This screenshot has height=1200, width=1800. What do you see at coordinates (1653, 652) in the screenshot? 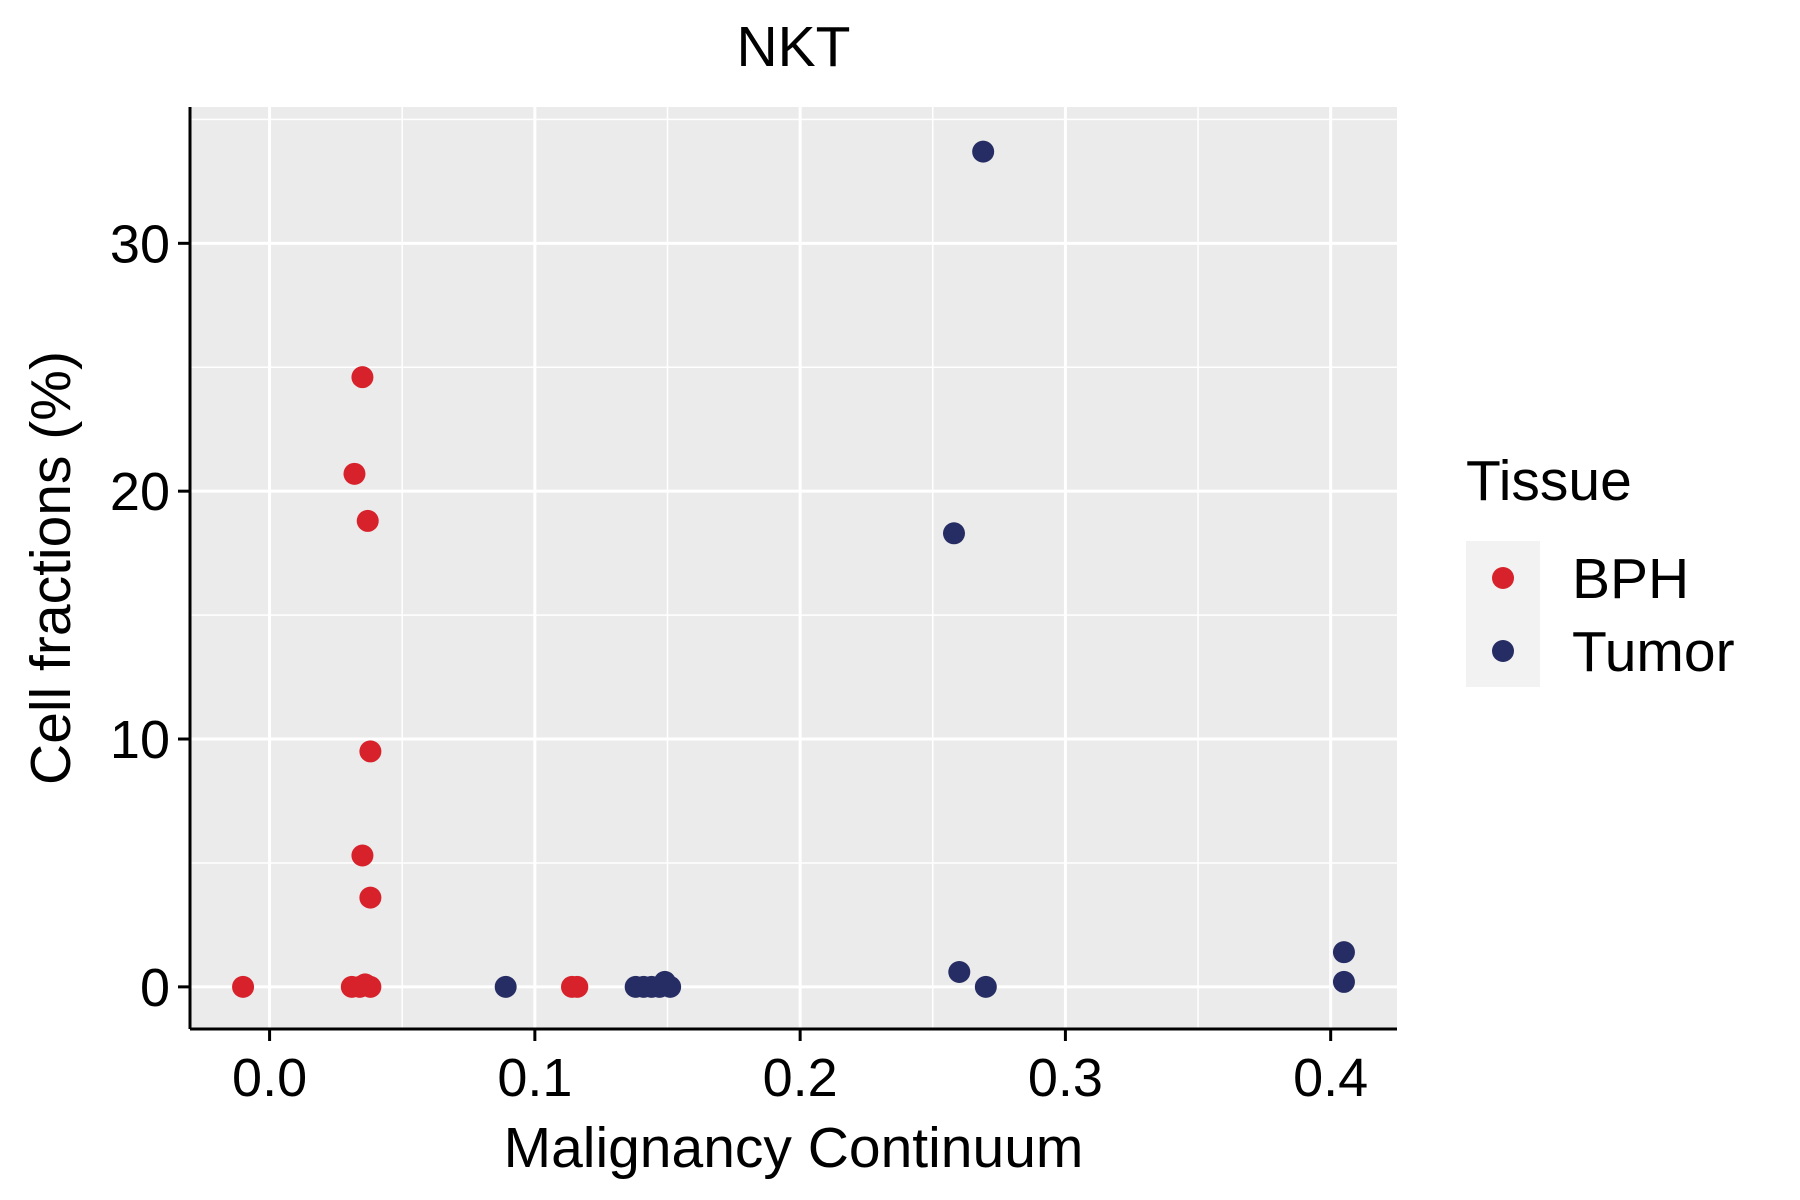
I see `legend-label-tumor: Tumor` at bounding box center [1653, 652].